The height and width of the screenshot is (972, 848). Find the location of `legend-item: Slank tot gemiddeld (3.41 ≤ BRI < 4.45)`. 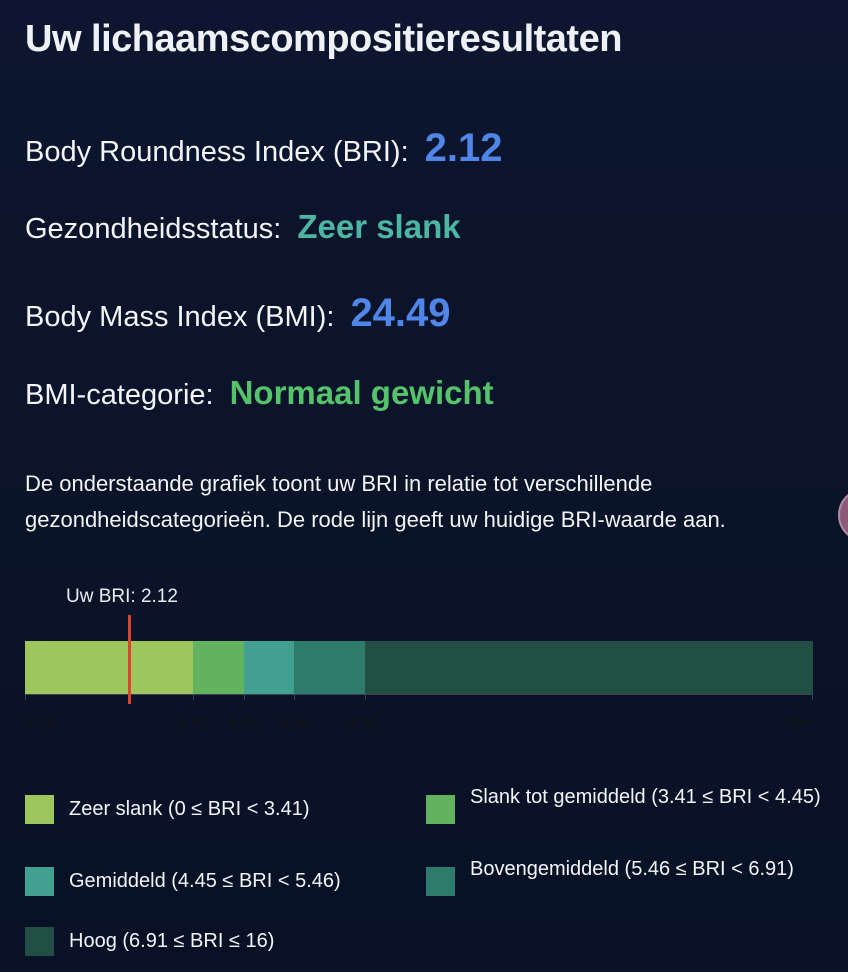

legend-item: Slank tot gemiddeld (3.41 ≤ BRI < 4.45) is located at coordinates (633, 805).